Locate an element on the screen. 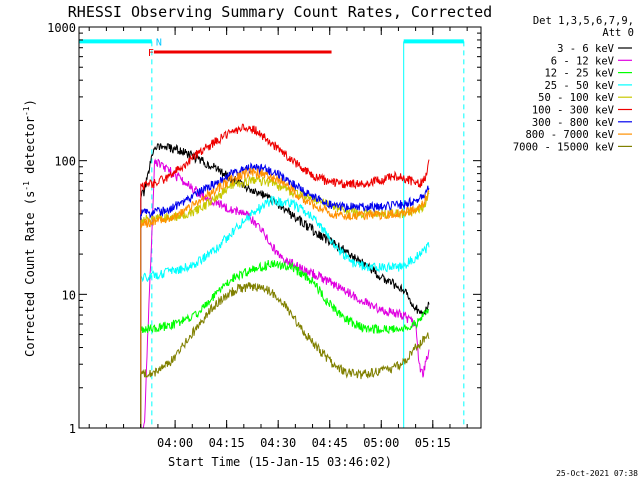 The width and height of the screenshot is (640, 480). x-tick-label-2: 04:30 is located at coordinates (278, 443).